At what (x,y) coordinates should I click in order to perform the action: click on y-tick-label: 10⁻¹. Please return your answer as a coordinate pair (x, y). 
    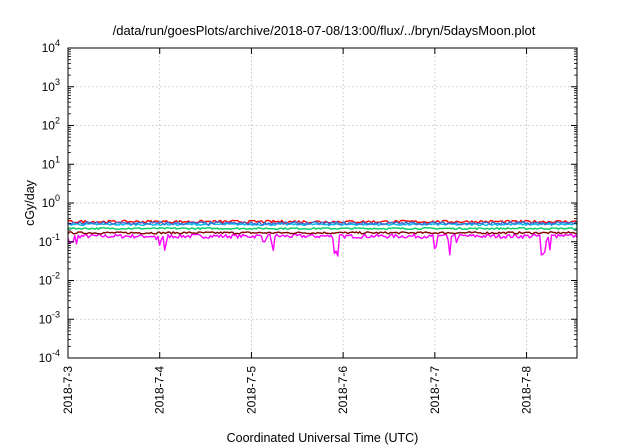
    Looking at the image, I should click on (49, 240).